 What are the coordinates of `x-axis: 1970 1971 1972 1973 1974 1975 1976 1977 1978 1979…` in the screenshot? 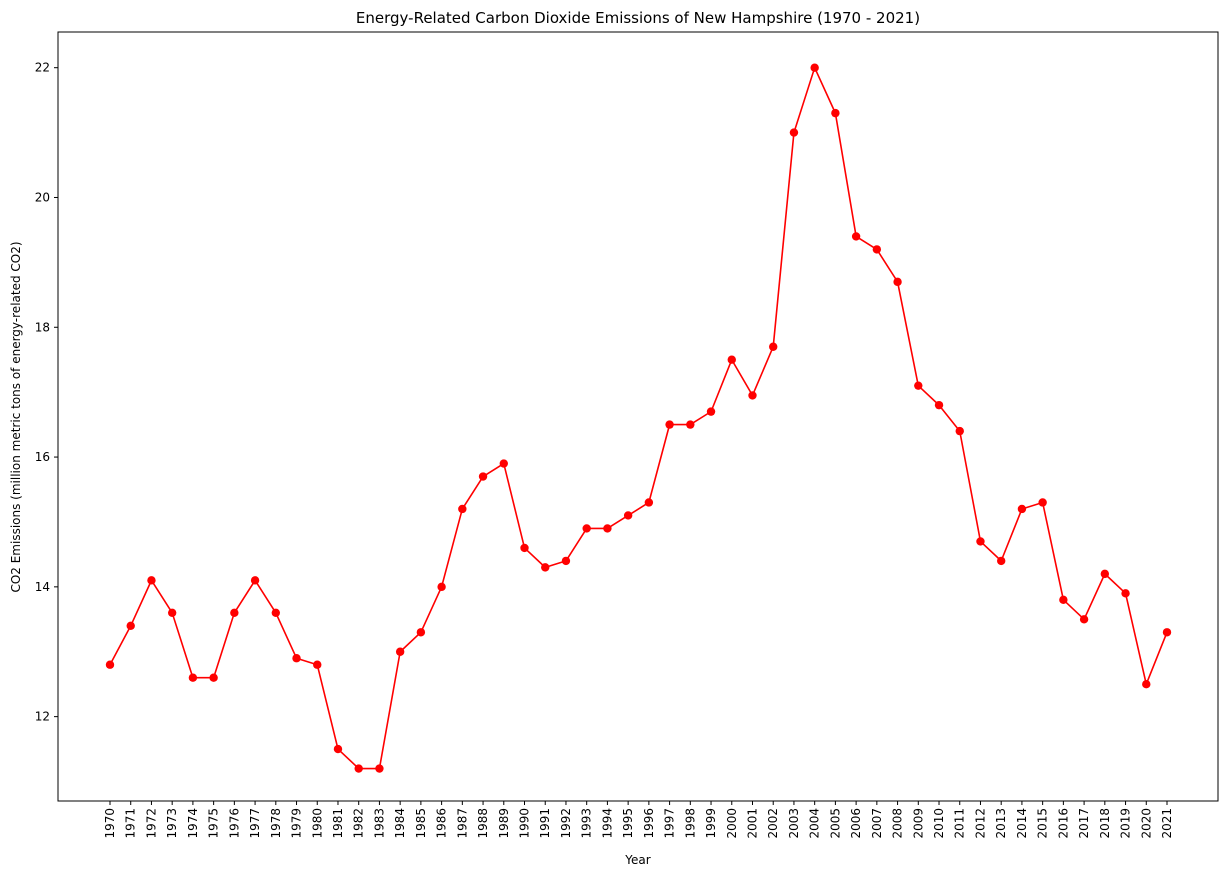 It's located at (638, 820).